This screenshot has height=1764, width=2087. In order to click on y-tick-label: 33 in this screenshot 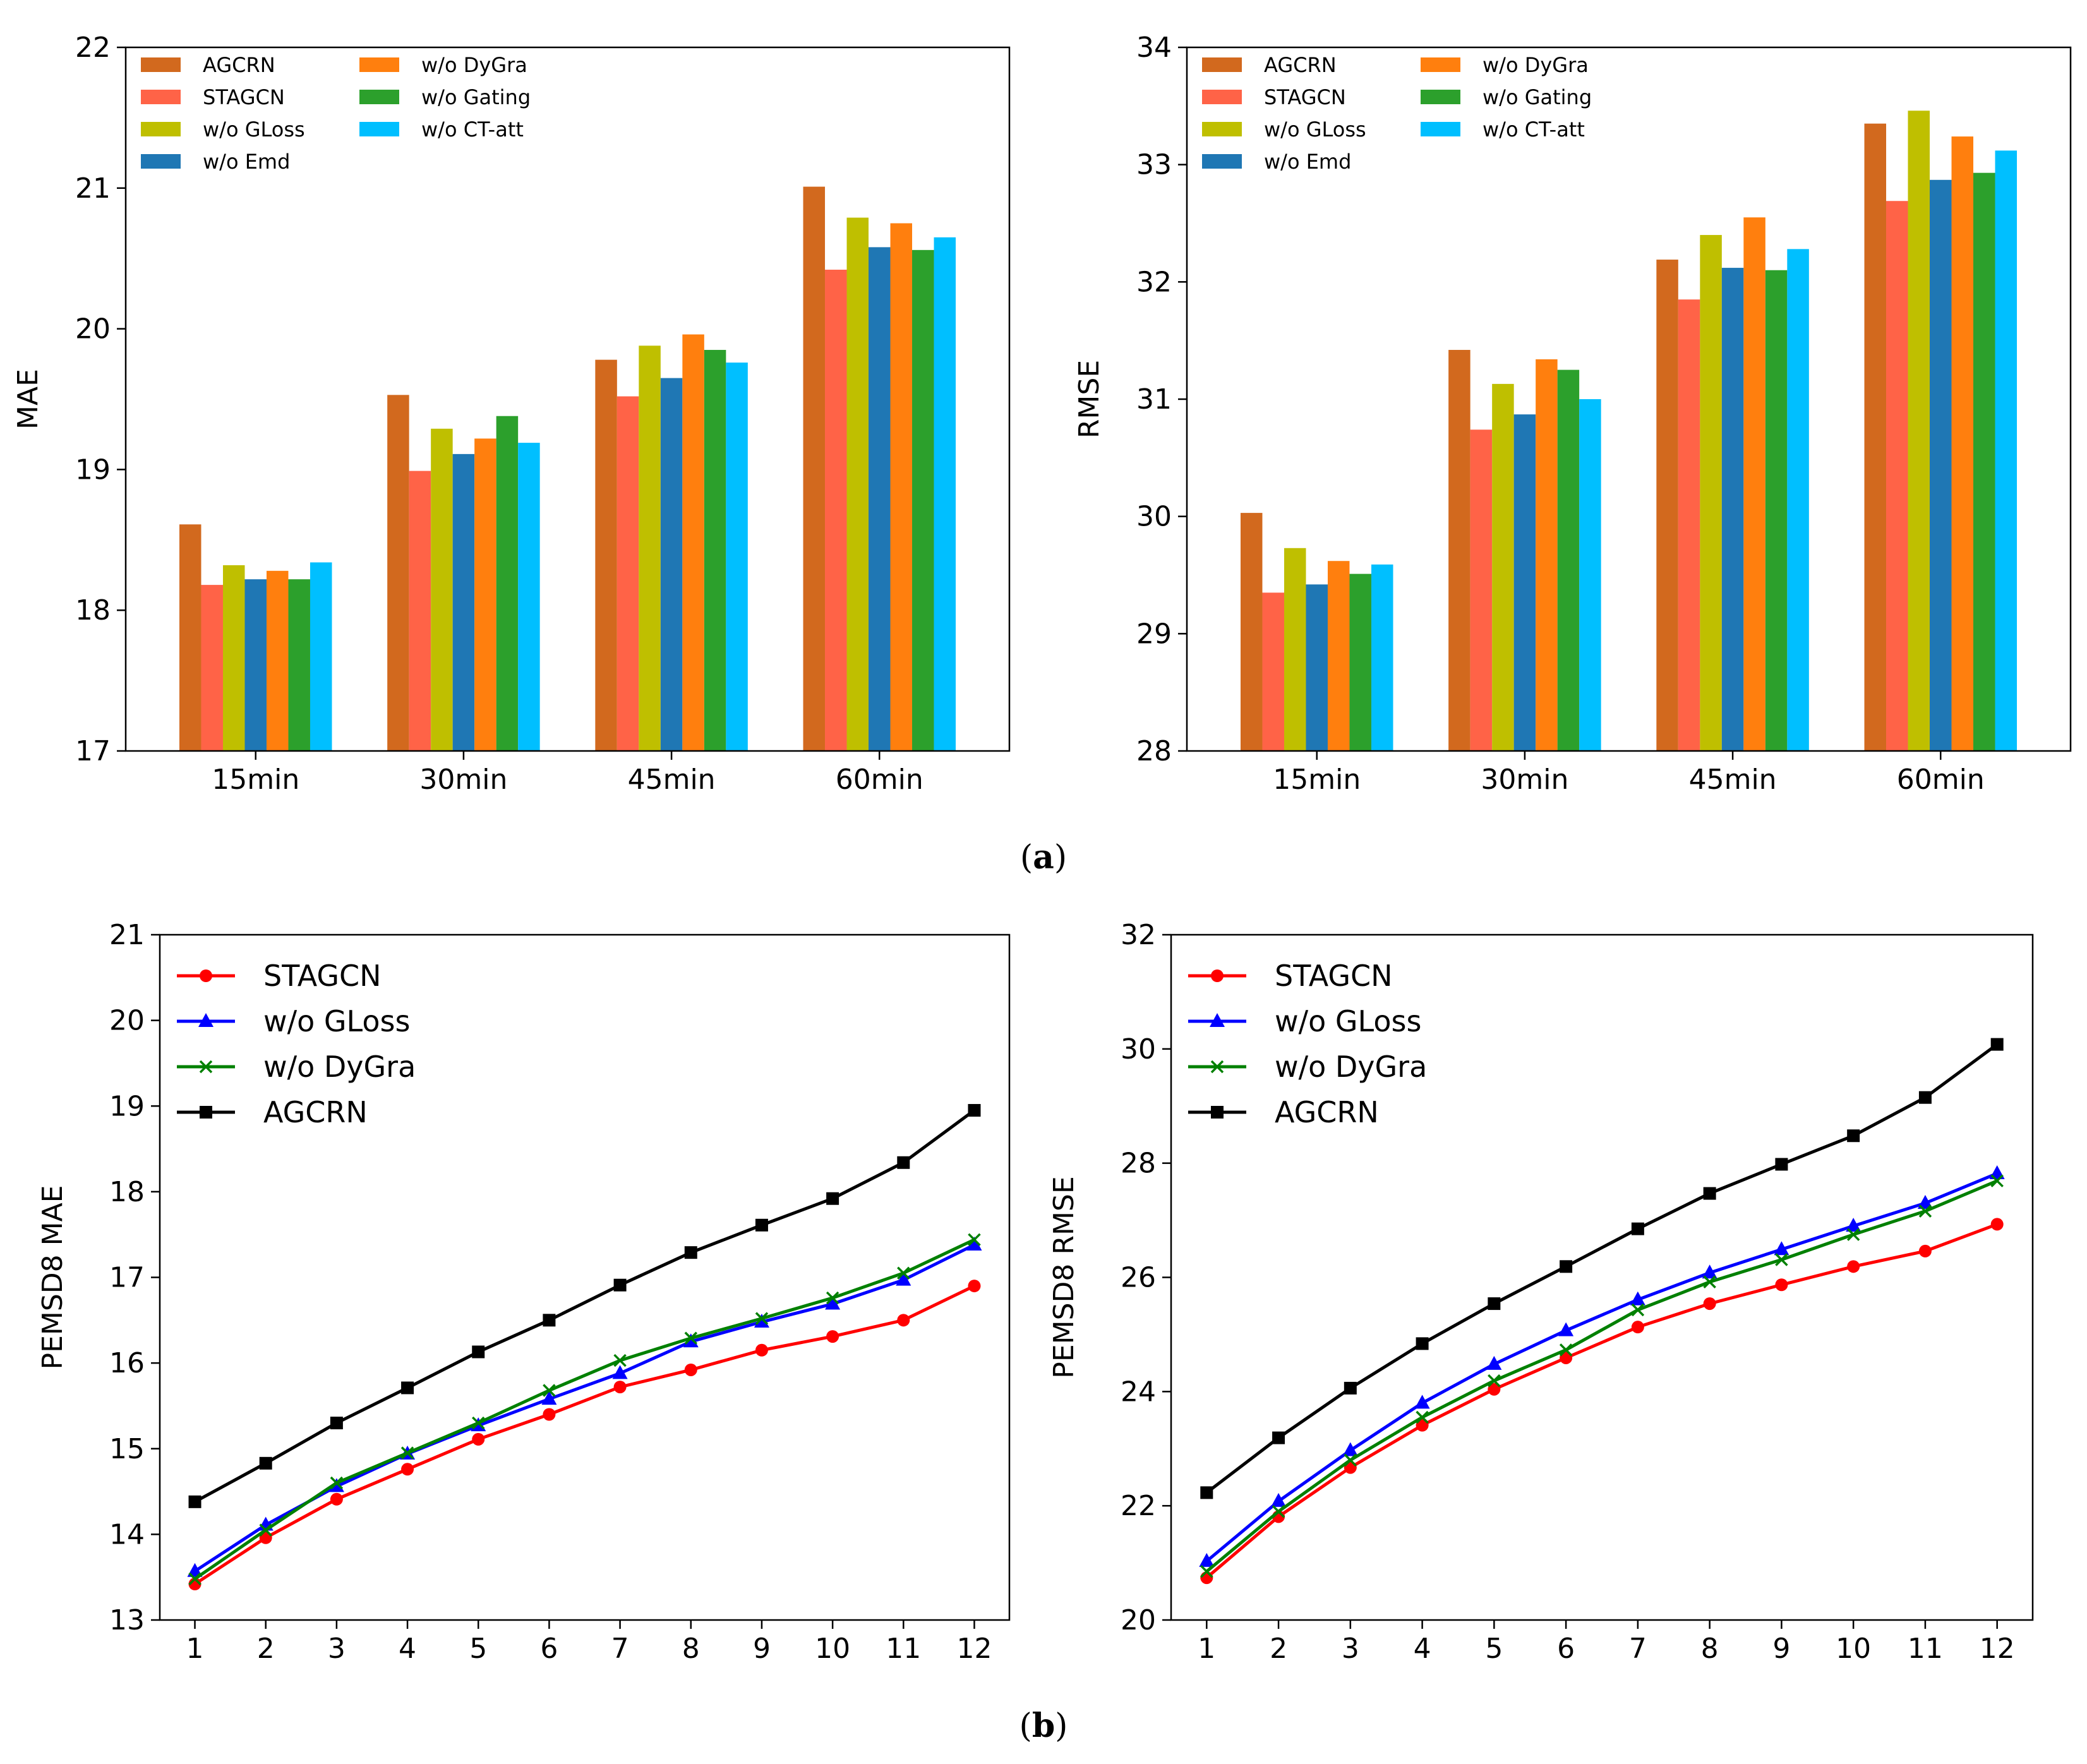, I will do `click(1154, 165)`.